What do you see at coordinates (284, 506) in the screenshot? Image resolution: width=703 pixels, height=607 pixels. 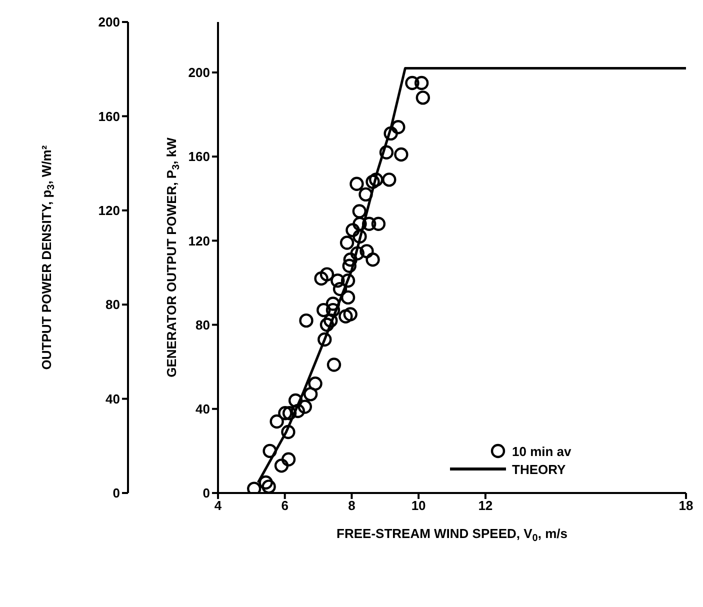 I see `x-tick-label: 6` at bounding box center [284, 506].